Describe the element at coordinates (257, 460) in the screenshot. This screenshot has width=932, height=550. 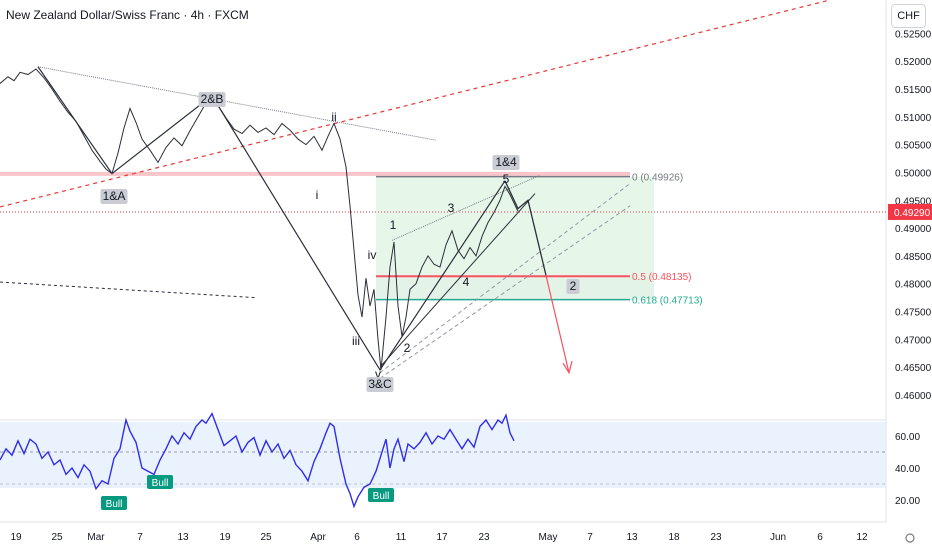
I see `rsi-line` at that location.